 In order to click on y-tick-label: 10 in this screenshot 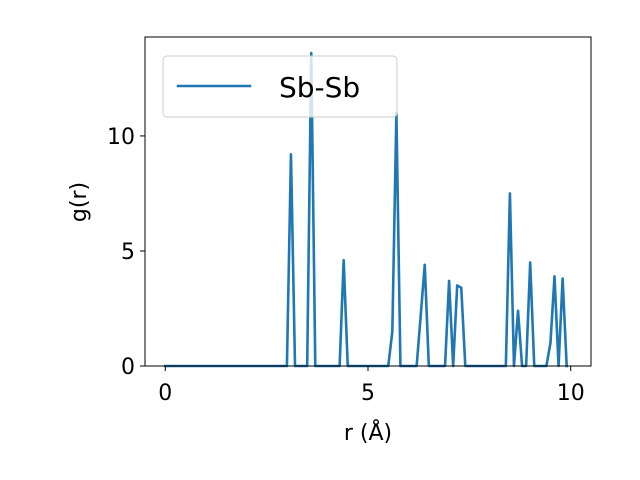, I will do `click(121, 137)`.